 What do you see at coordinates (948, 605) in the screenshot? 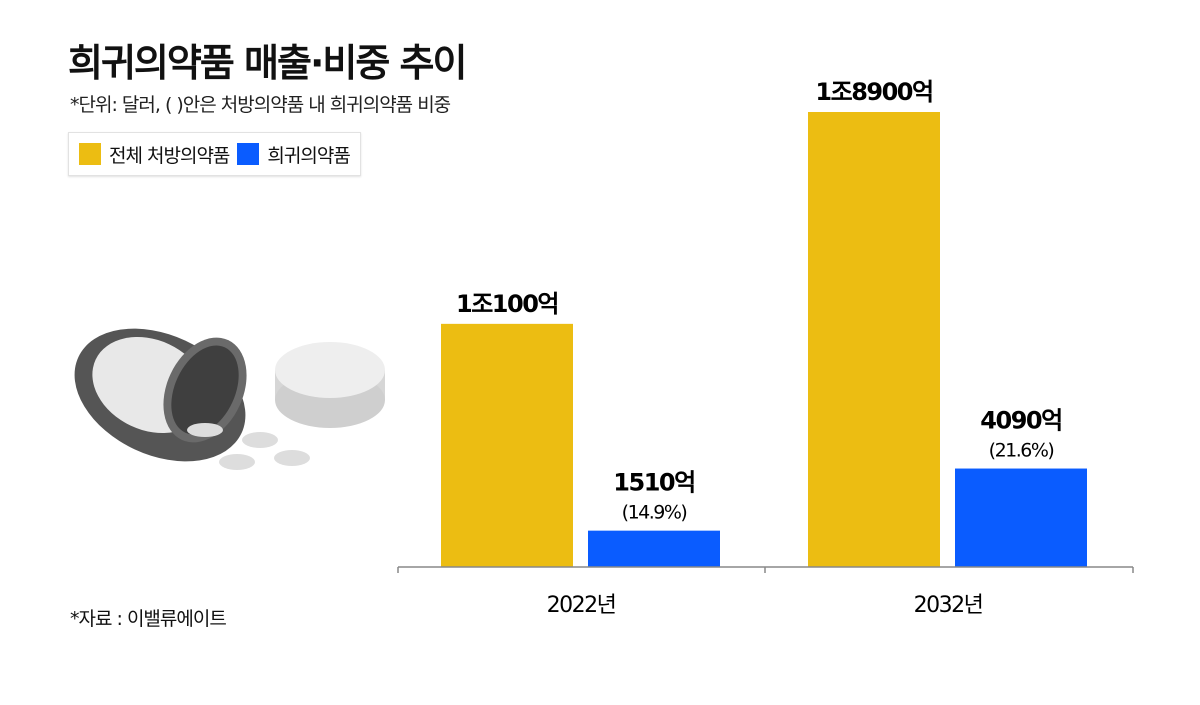
I see `x-tick-label: 2032년` at bounding box center [948, 605].